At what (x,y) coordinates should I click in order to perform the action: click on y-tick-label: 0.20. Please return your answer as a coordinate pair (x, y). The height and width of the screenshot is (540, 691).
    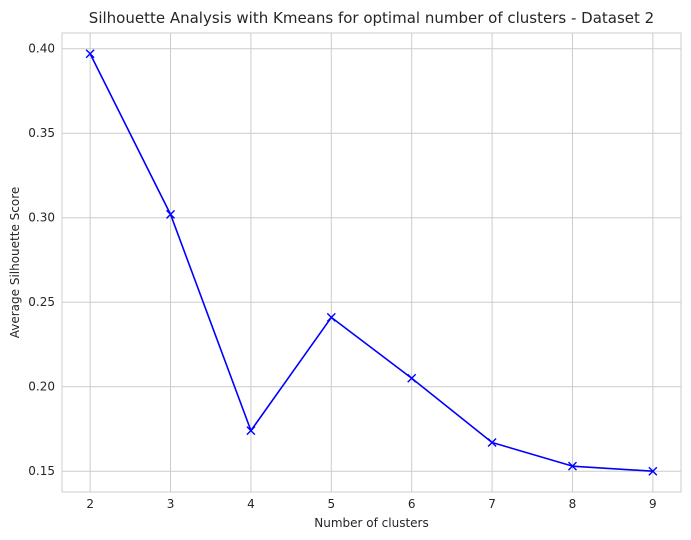
    Looking at the image, I should click on (41, 387).